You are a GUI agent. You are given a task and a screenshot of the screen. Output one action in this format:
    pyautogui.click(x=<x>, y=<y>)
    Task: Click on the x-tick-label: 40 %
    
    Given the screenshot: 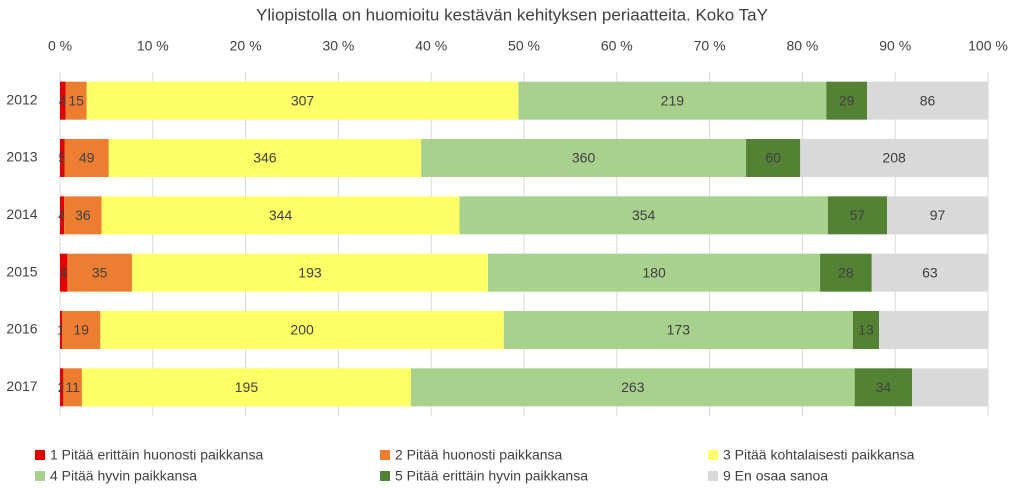 What is the action you would take?
    pyautogui.click(x=431, y=46)
    